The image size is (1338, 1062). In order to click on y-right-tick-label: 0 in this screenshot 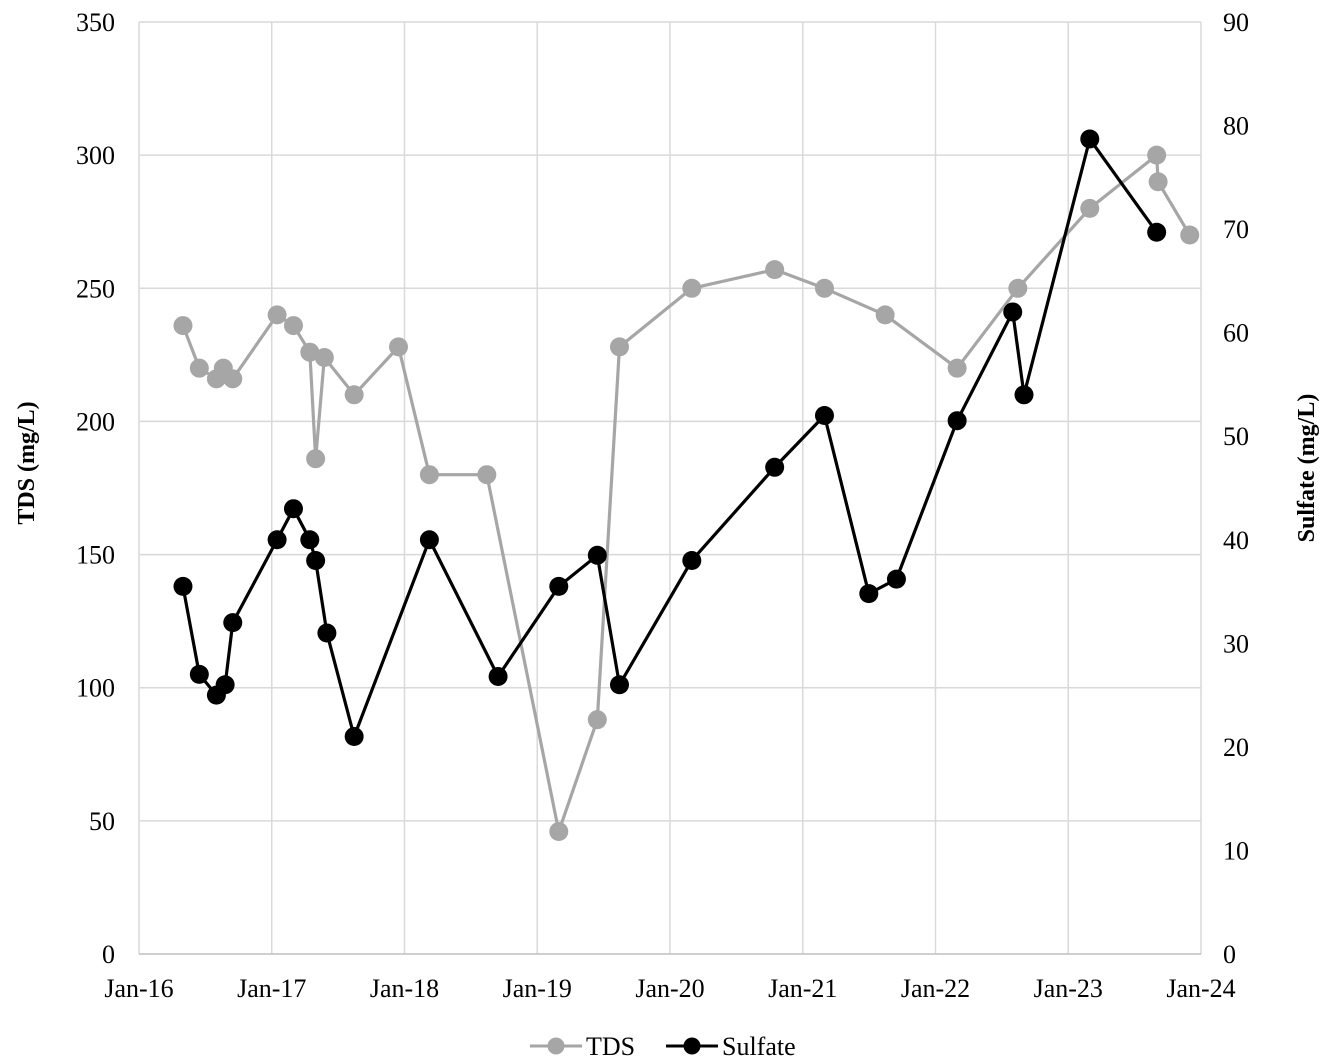, I will do `click(1229, 954)`.